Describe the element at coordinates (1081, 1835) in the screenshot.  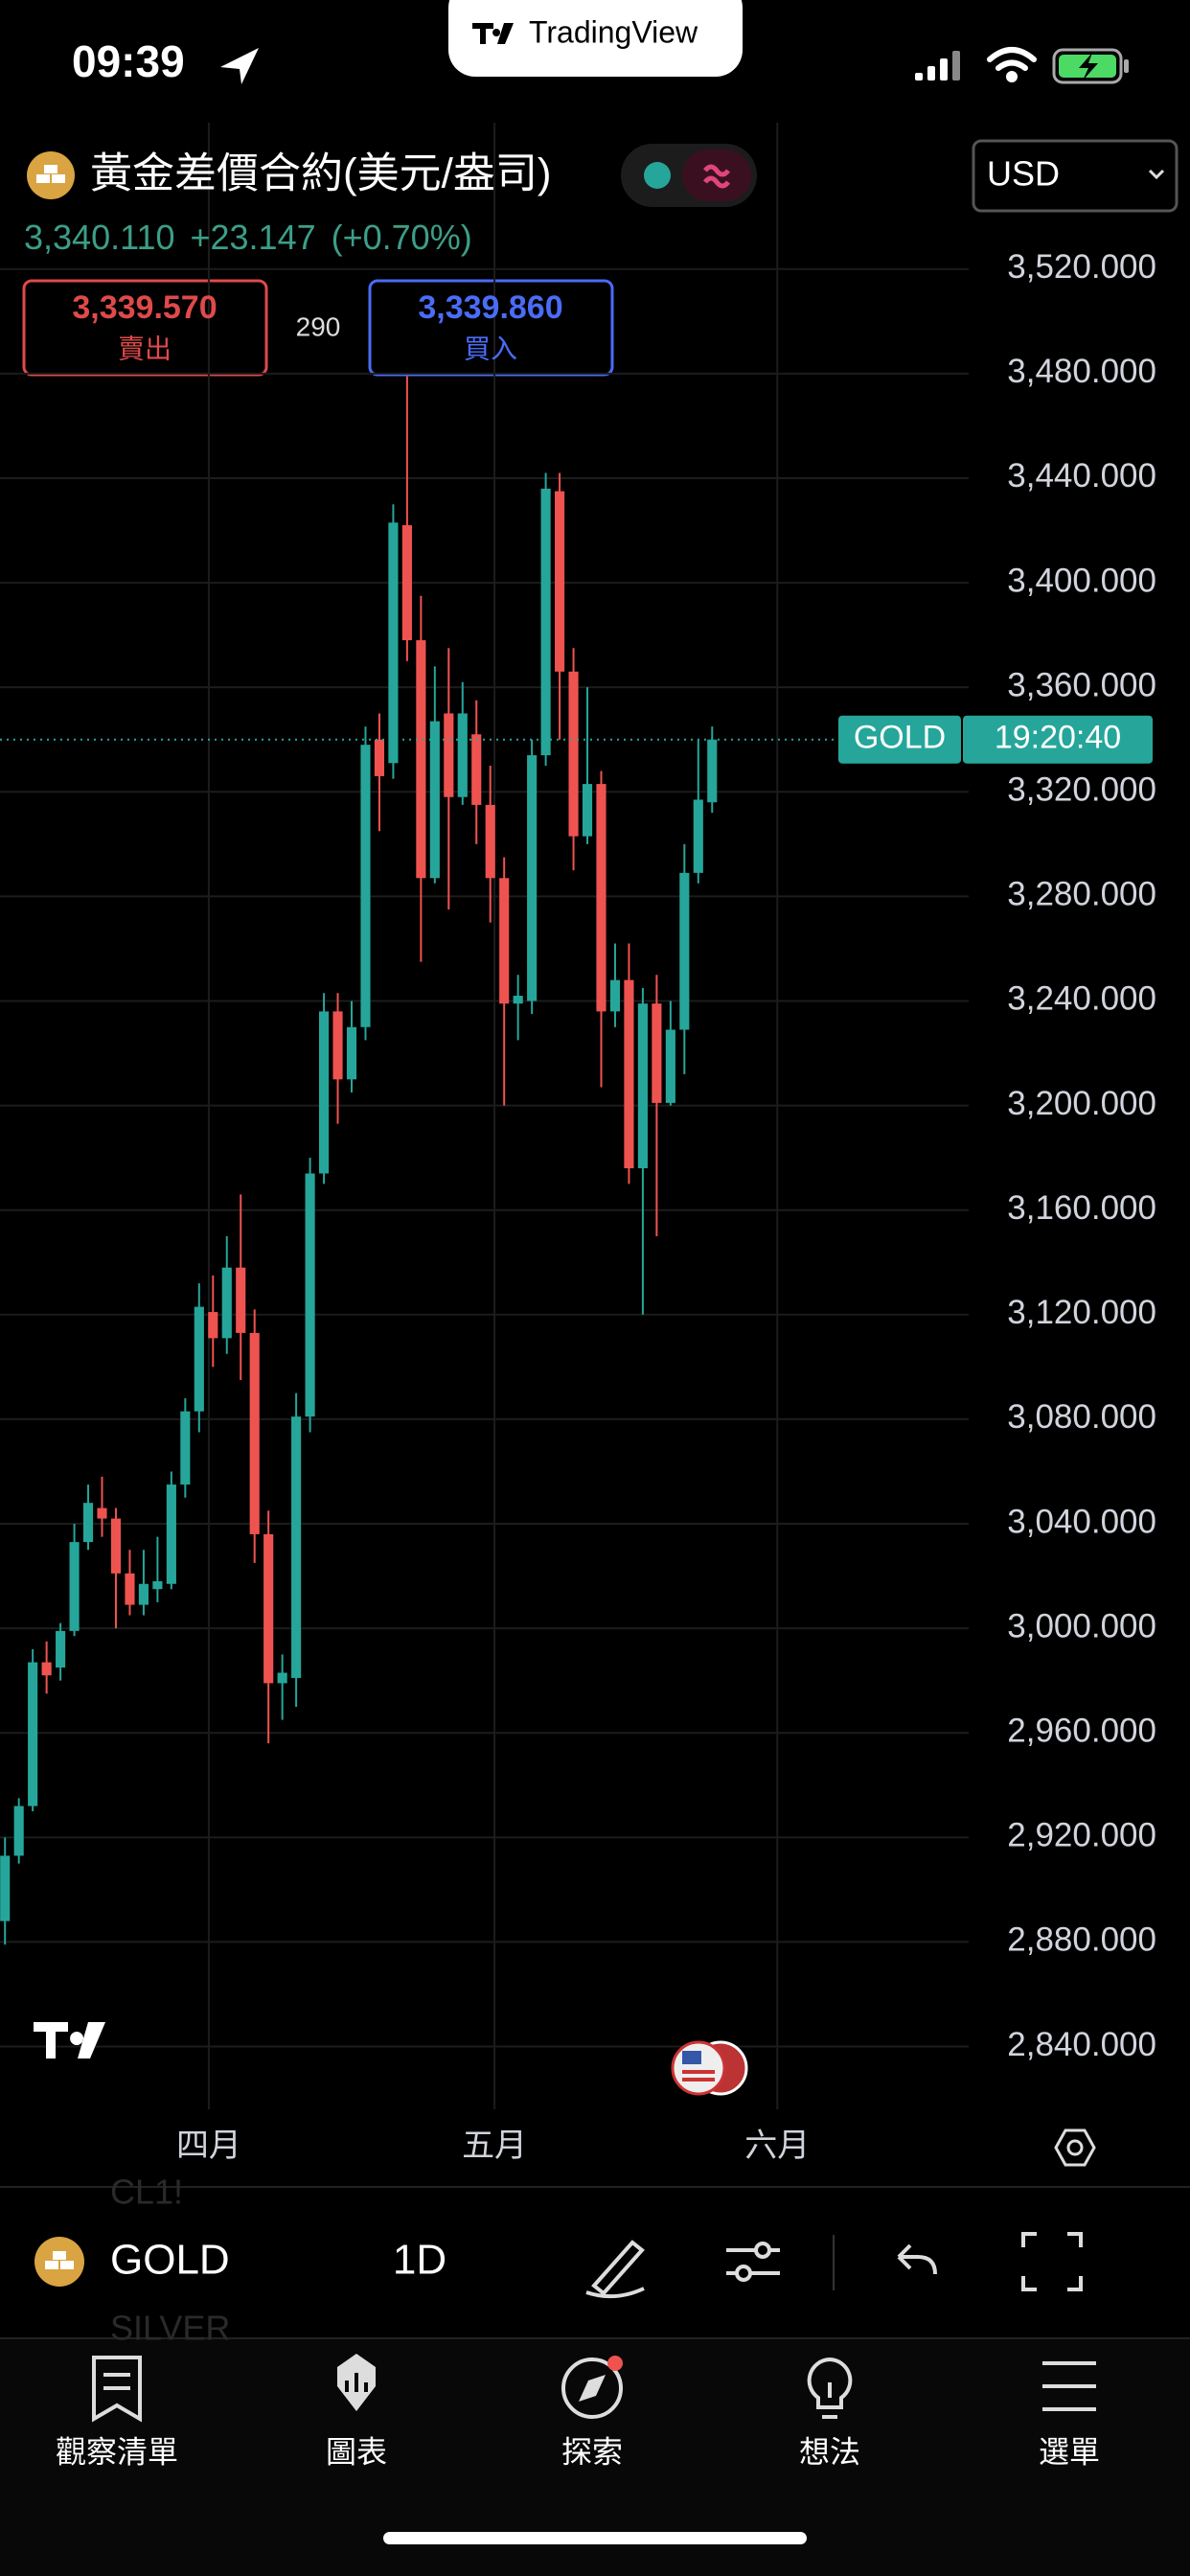
I see `y-tick-label: 2,920.000` at that location.